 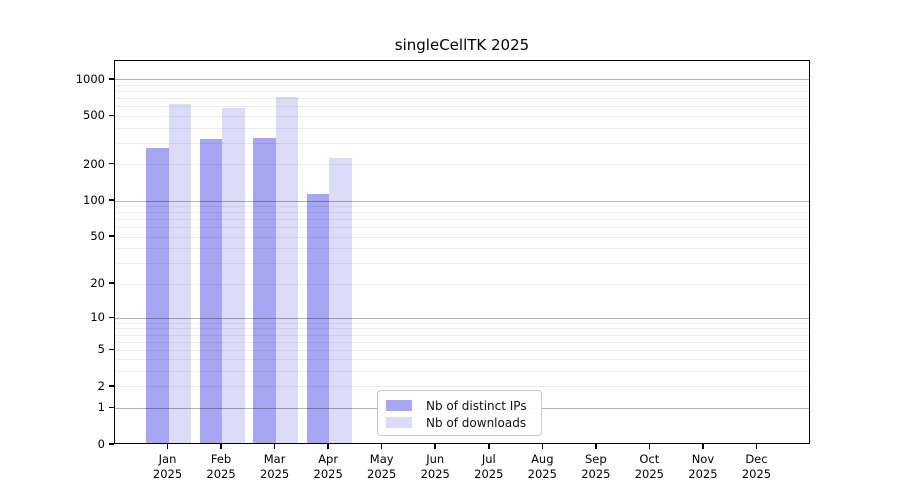 I want to click on x-label-month-may: May, so click(x=381, y=459).